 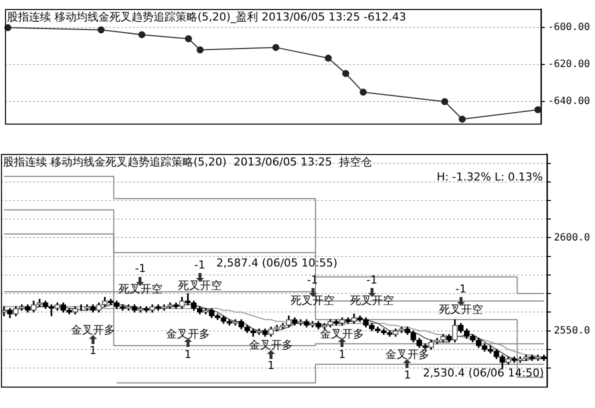 What do you see at coordinates (483, 373) in the screenshot?
I see `annotation: 2,530.4 (06/06 14:50)` at bounding box center [483, 373].